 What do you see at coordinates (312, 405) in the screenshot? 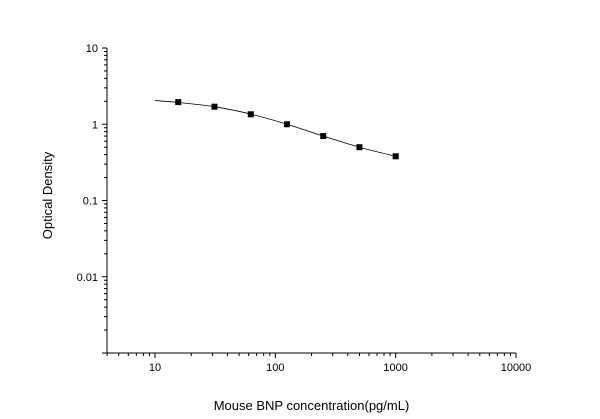
I see `x-axis-title: Mouse BNP concentration(pg/mL)` at bounding box center [312, 405].